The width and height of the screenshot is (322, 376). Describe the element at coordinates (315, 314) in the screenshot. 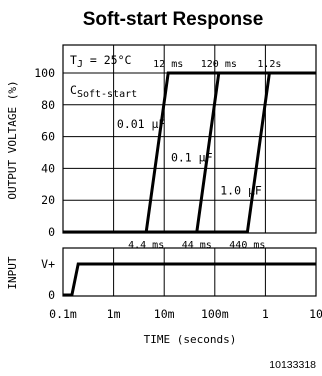

I see `x-tick-label: 10` at that location.